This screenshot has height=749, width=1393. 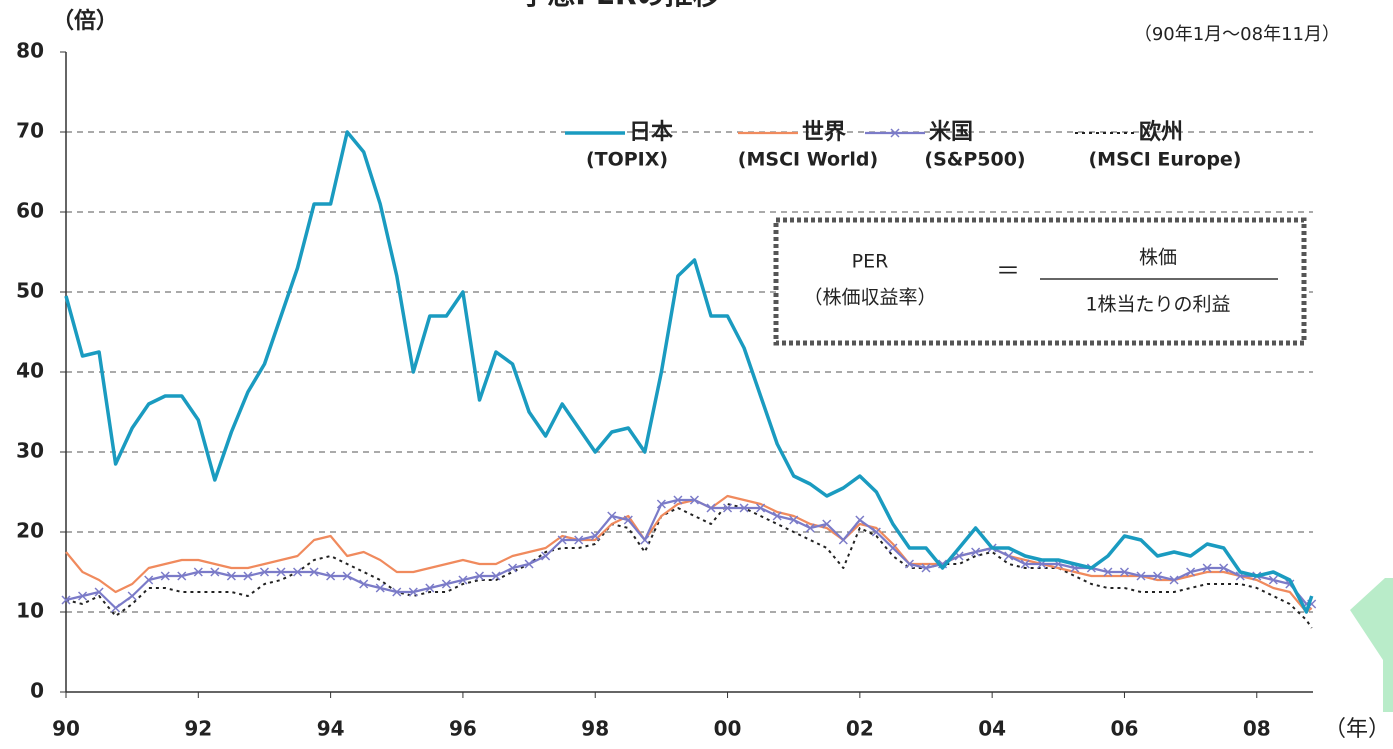 I want to click on x-tick-label: 04, so click(x=992, y=729).